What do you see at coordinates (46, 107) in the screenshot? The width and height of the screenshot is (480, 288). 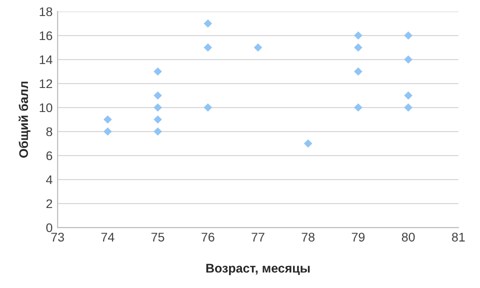 I see `y-tick-label: 10` at bounding box center [46, 107].